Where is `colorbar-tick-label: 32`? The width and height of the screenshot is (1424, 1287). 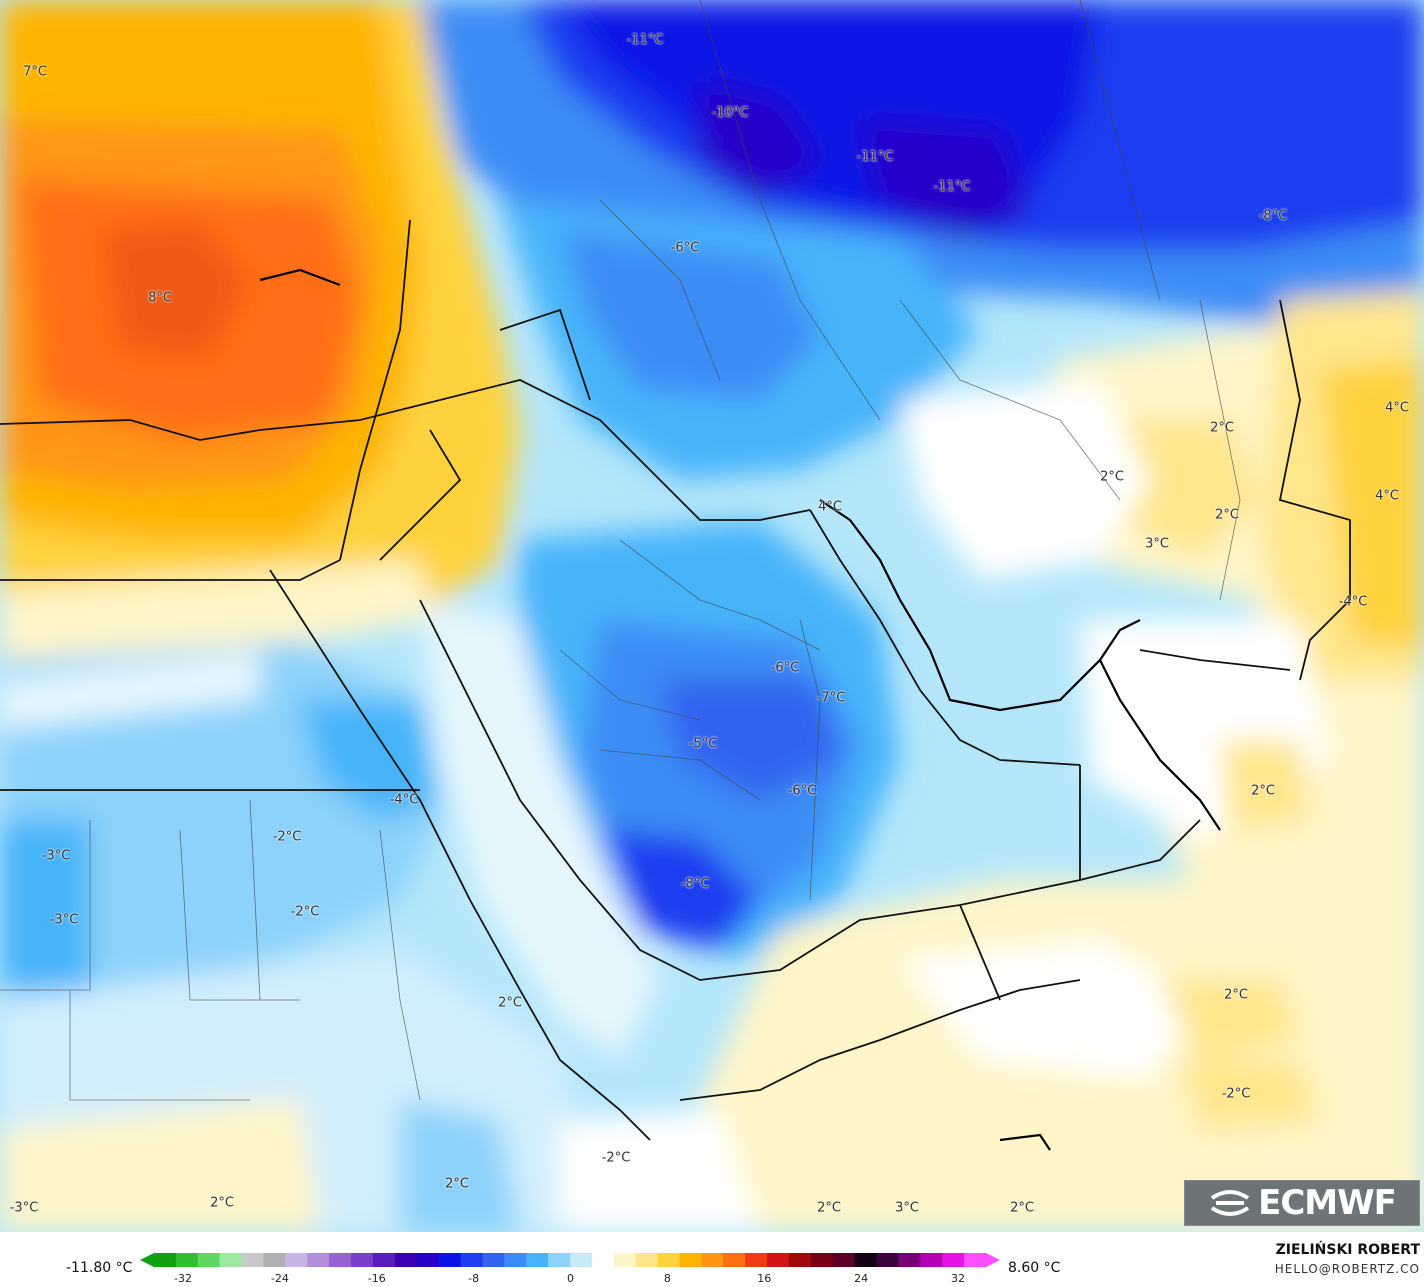 colorbar-tick-label: 32 is located at coordinates (958, 1278).